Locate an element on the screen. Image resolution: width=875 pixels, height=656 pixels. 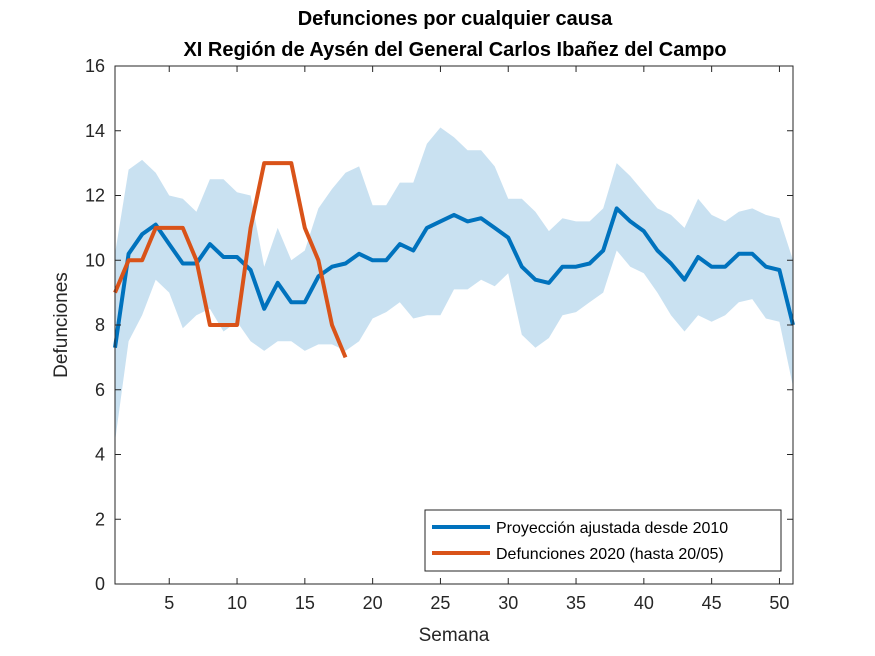
y-tick-label: 10 is located at coordinates (95, 260).